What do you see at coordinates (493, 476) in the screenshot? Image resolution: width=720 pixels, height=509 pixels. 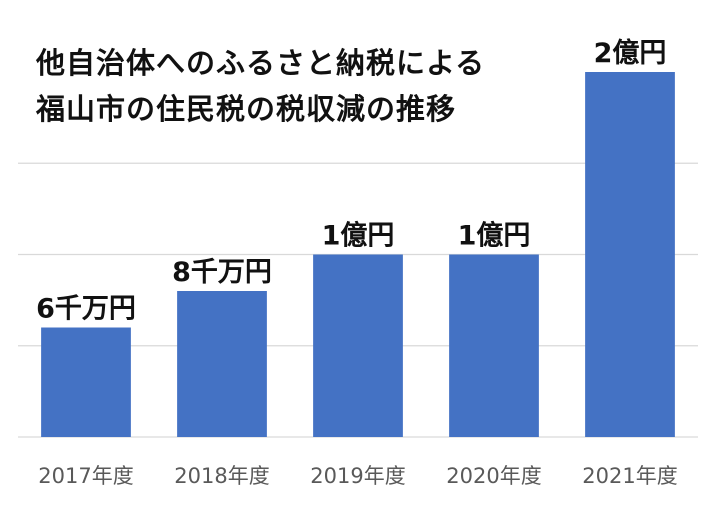 I see `x-tick-label: 2020年度` at bounding box center [493, 476].